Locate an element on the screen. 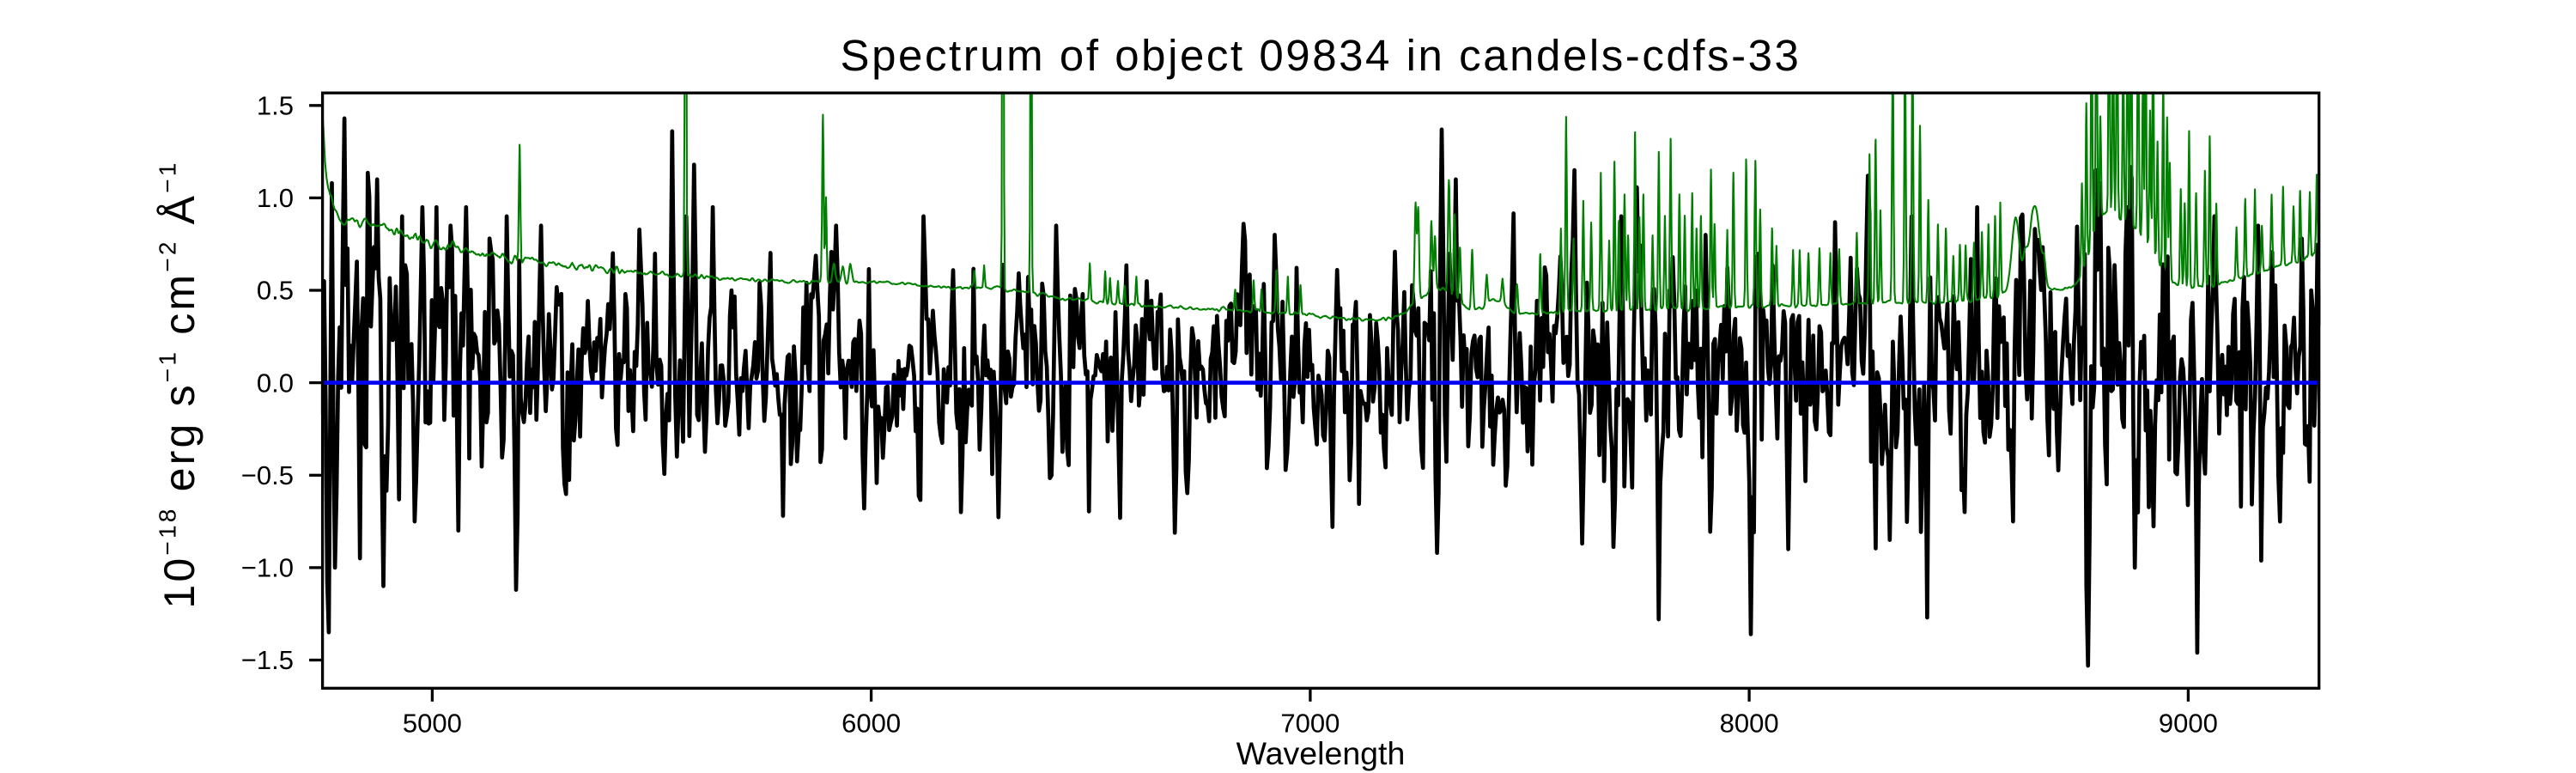 This screenshot has height=773, width=2576. svg-text: 8000 is located at coordinates (1749, 724).